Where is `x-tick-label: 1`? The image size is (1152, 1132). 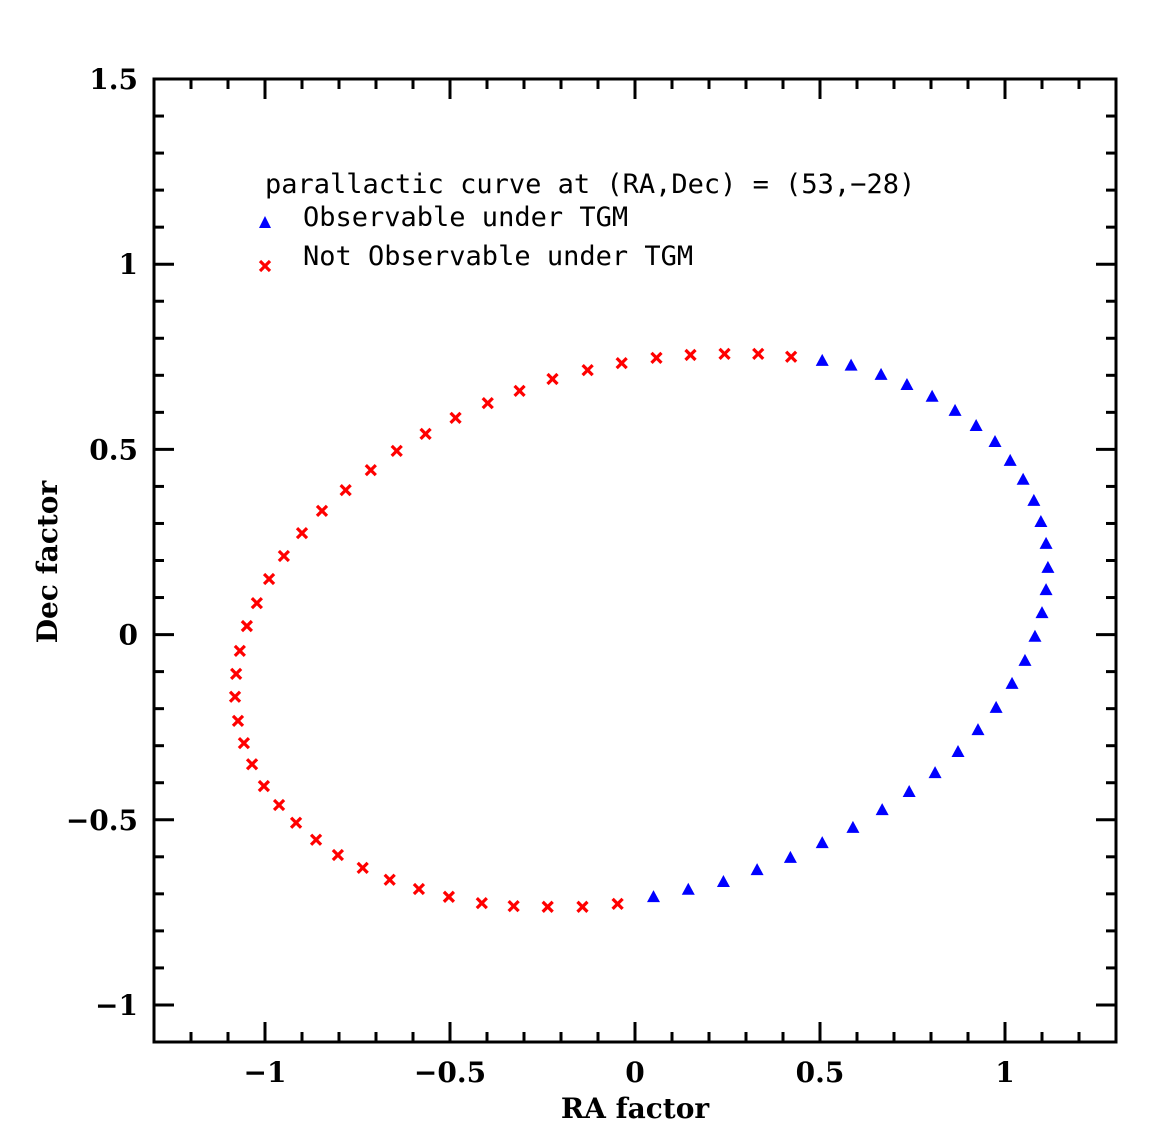
x-tick-label: 1 is located at coordinates (1004, 1072).